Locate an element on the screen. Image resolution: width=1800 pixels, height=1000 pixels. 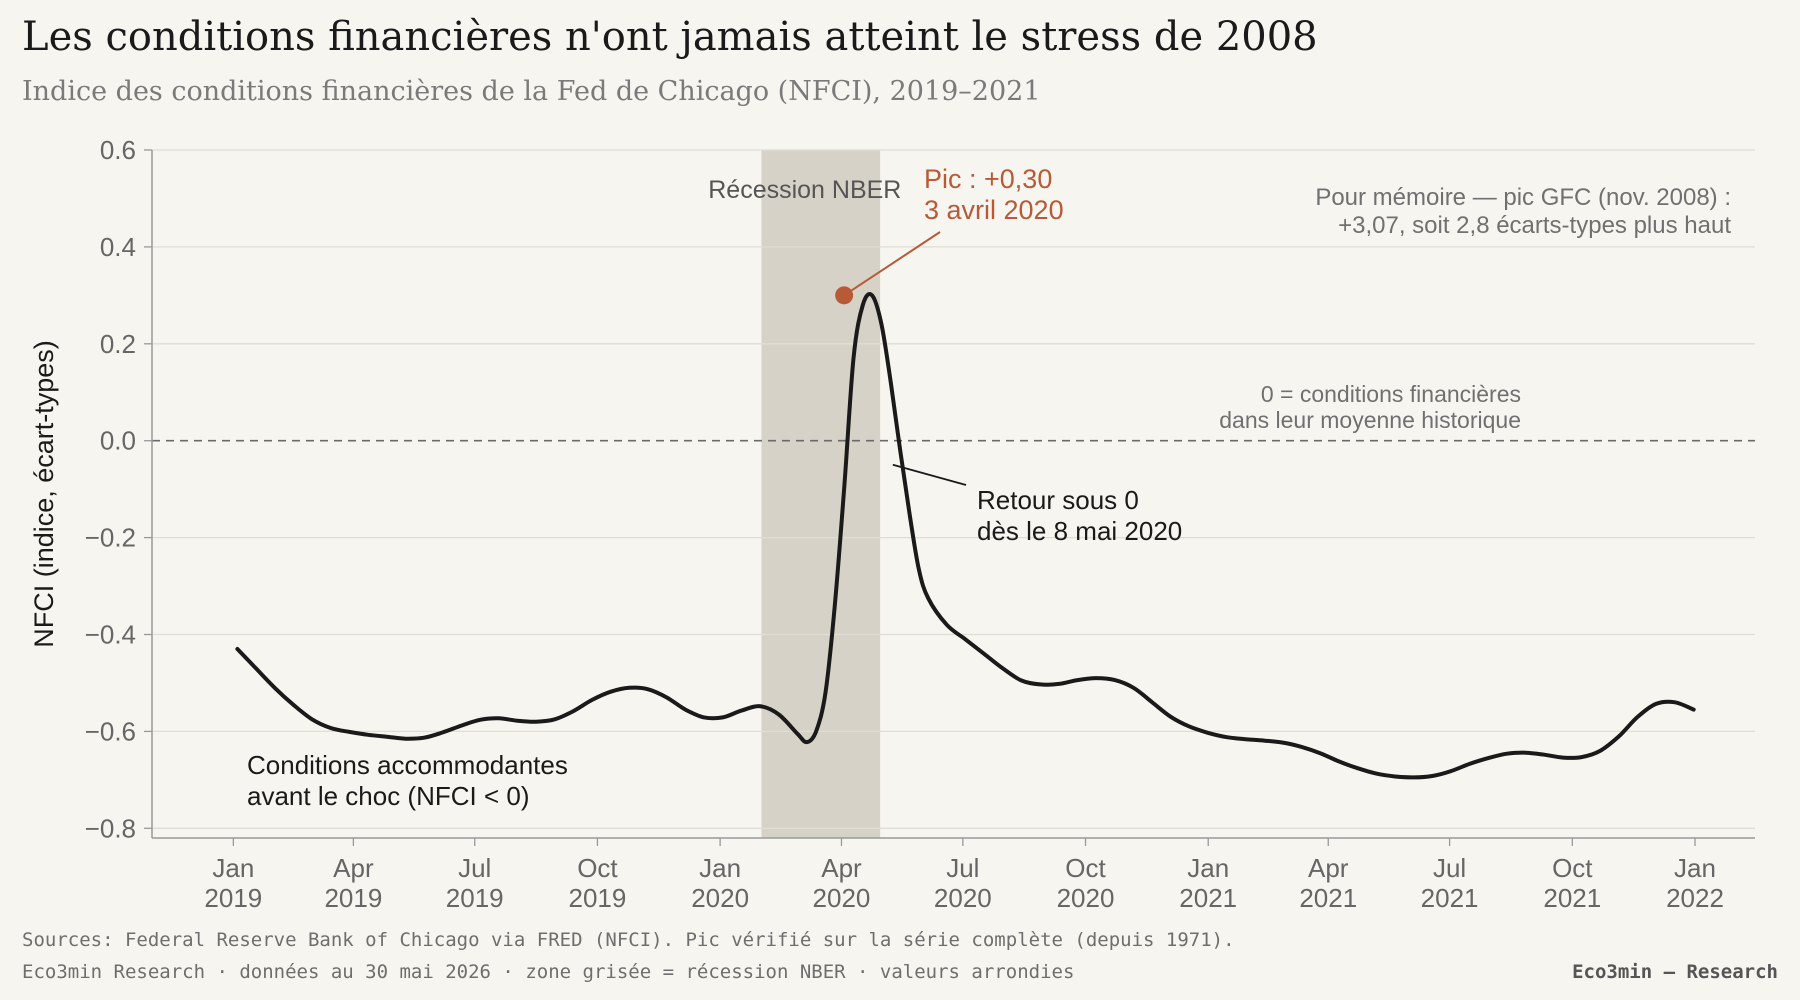
x-tick-label: Jan 2021 is located at coordinates (1208, 883).